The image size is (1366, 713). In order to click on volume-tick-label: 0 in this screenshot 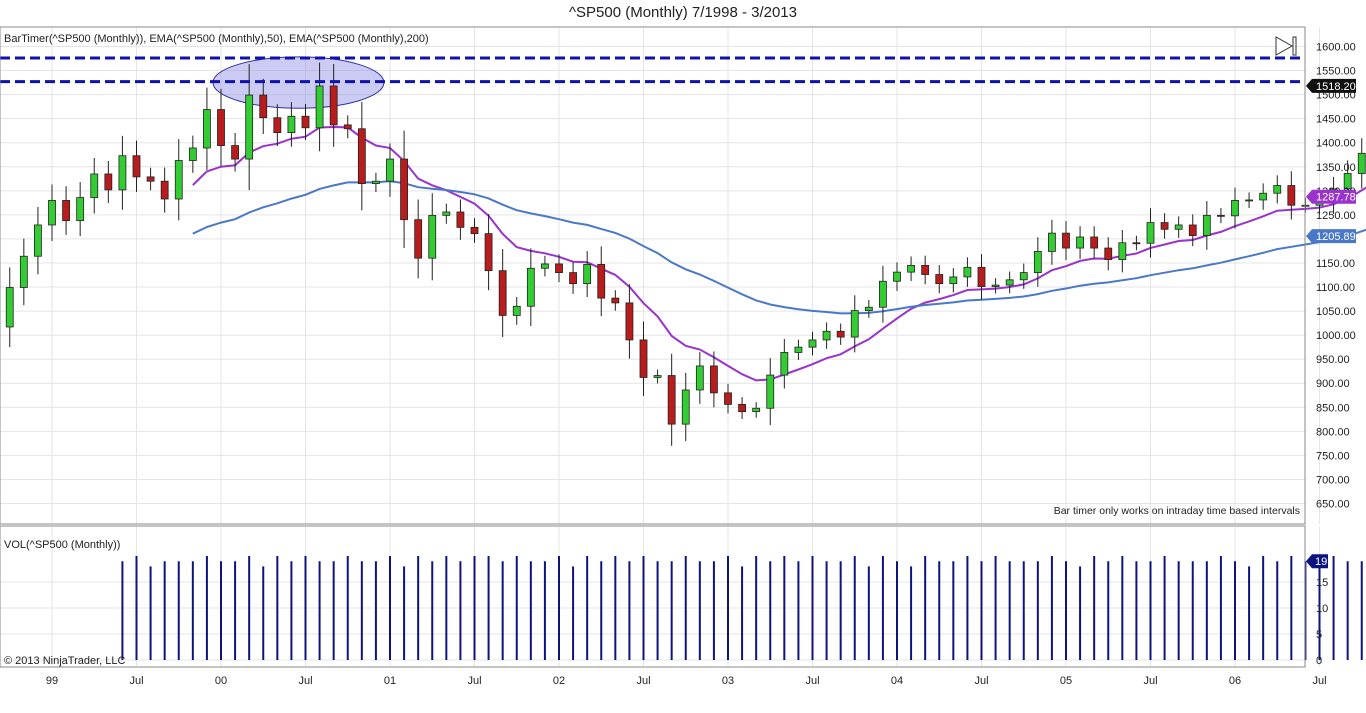, I will do `click(1319, 661)`.